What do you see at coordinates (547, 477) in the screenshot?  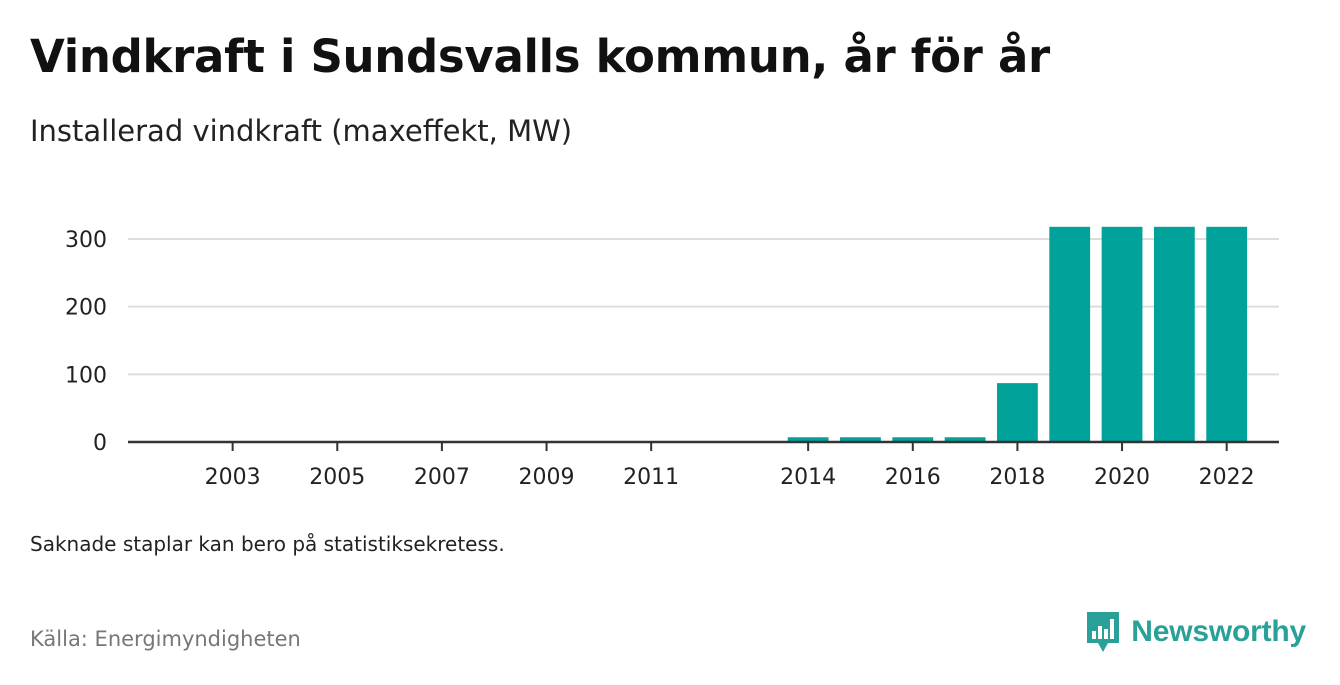 I see `x-tick-label: 2009` at bounding box center [547, 477].